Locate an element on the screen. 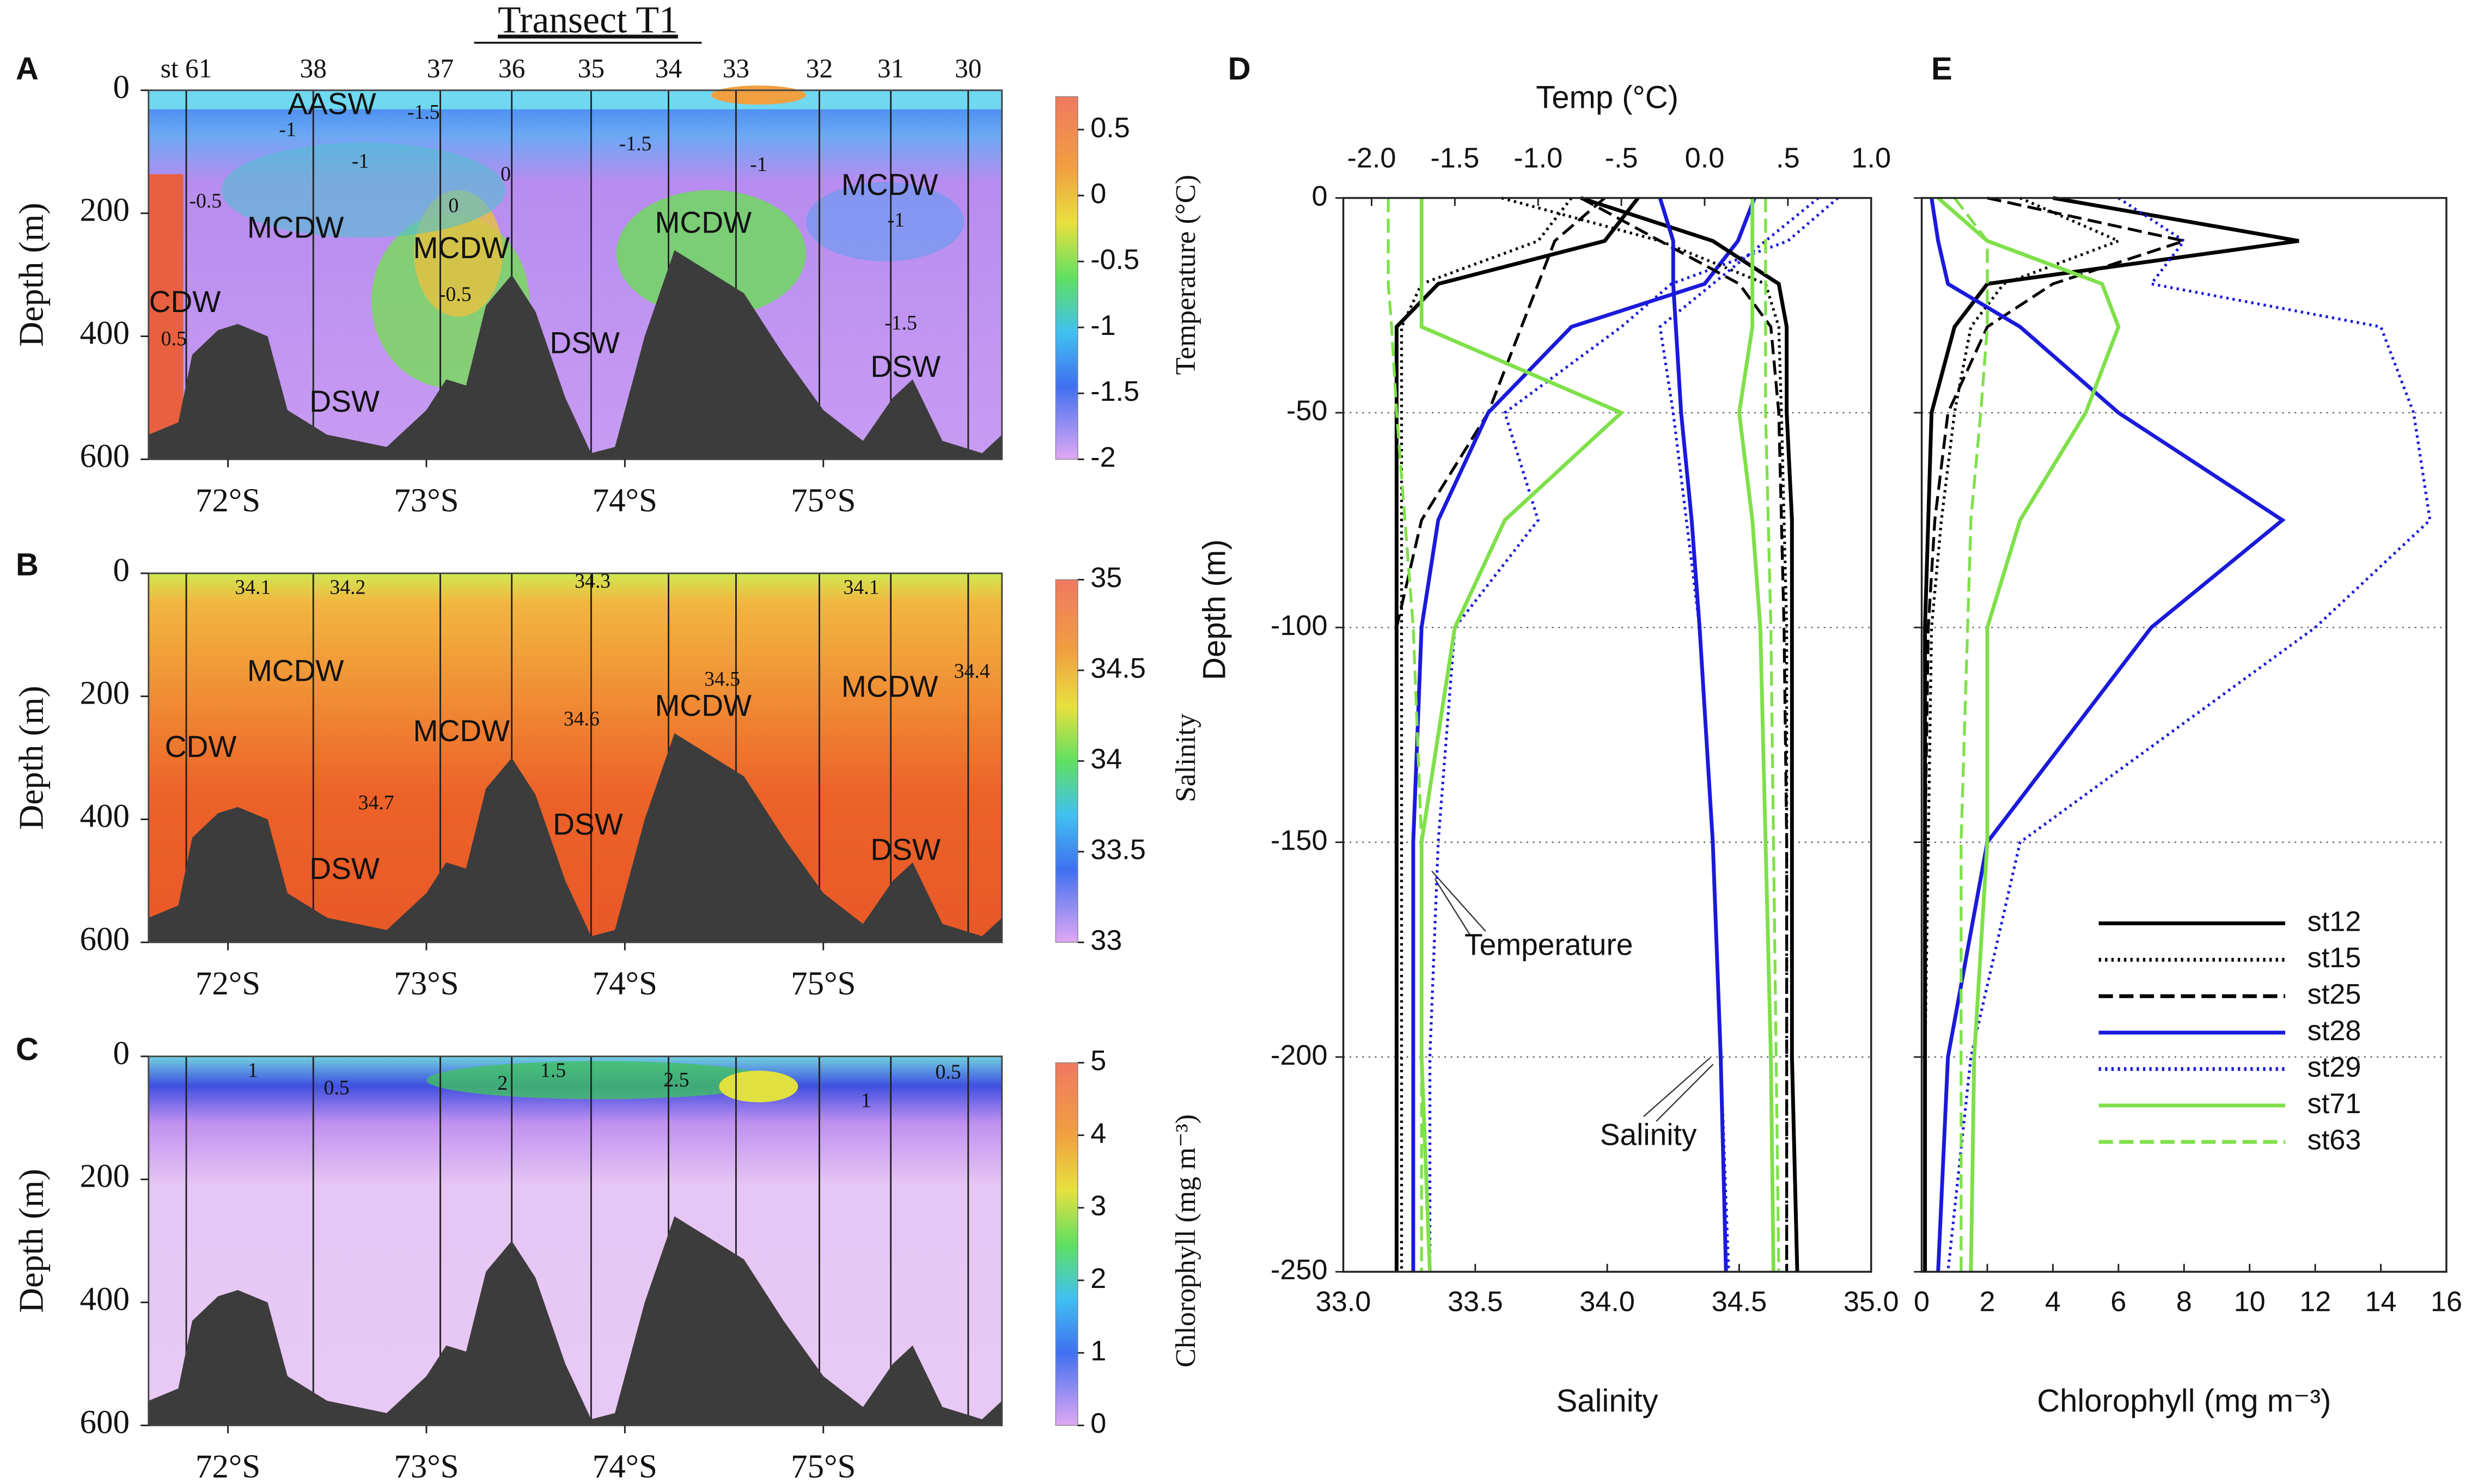  legend-label: st71 is located at coordinates (2334, 1104).